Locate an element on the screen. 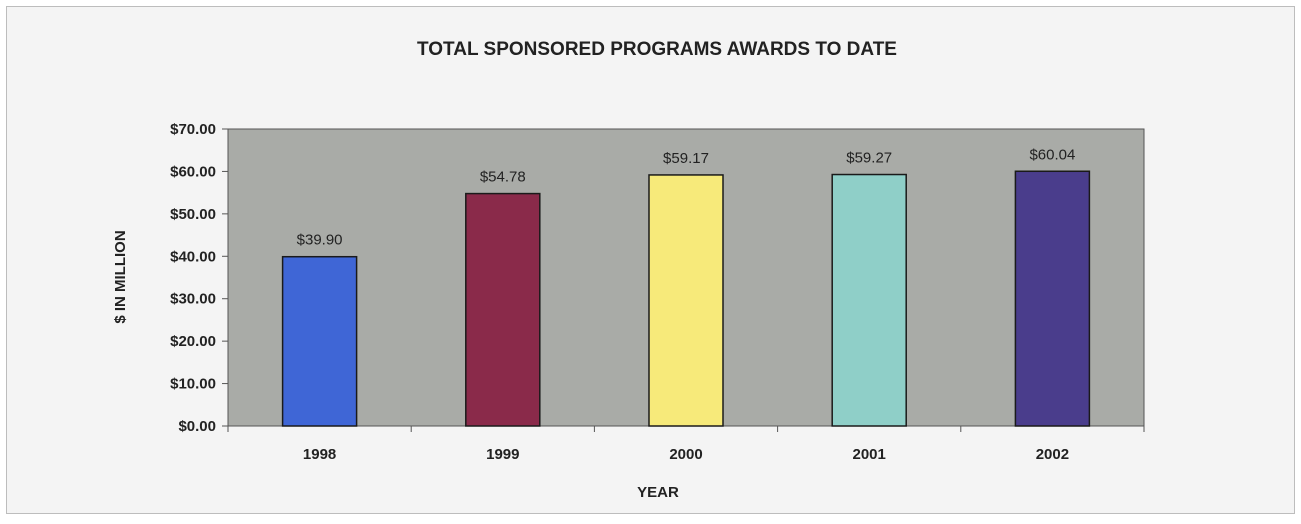 The image size is (1301, 524). bar-2001 is located at coordinates (869, 300).